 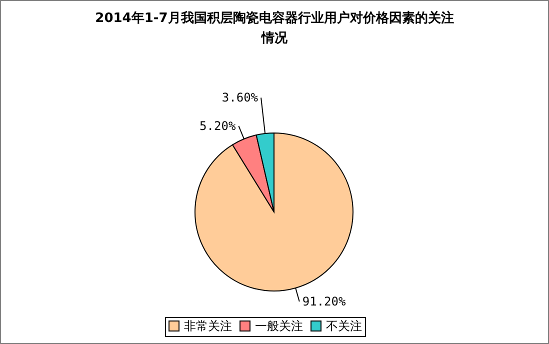 What do you see at coordinates (324, 301) in the screenshot?
I see `data-label: 91.20%` at bounding box center [324, 301].